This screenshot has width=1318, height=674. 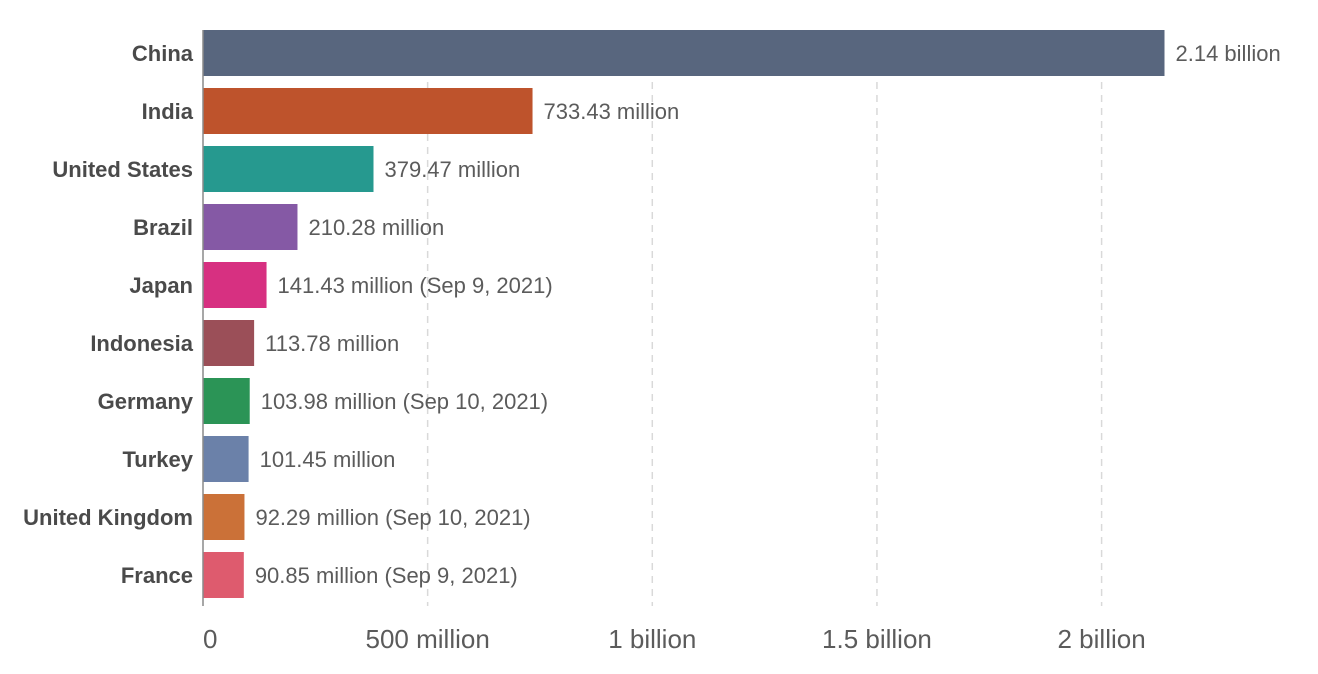 What do you see at coordinates (226, 401) in the screenshot?
I see `bar-germany` at bounding box center [226, 401].